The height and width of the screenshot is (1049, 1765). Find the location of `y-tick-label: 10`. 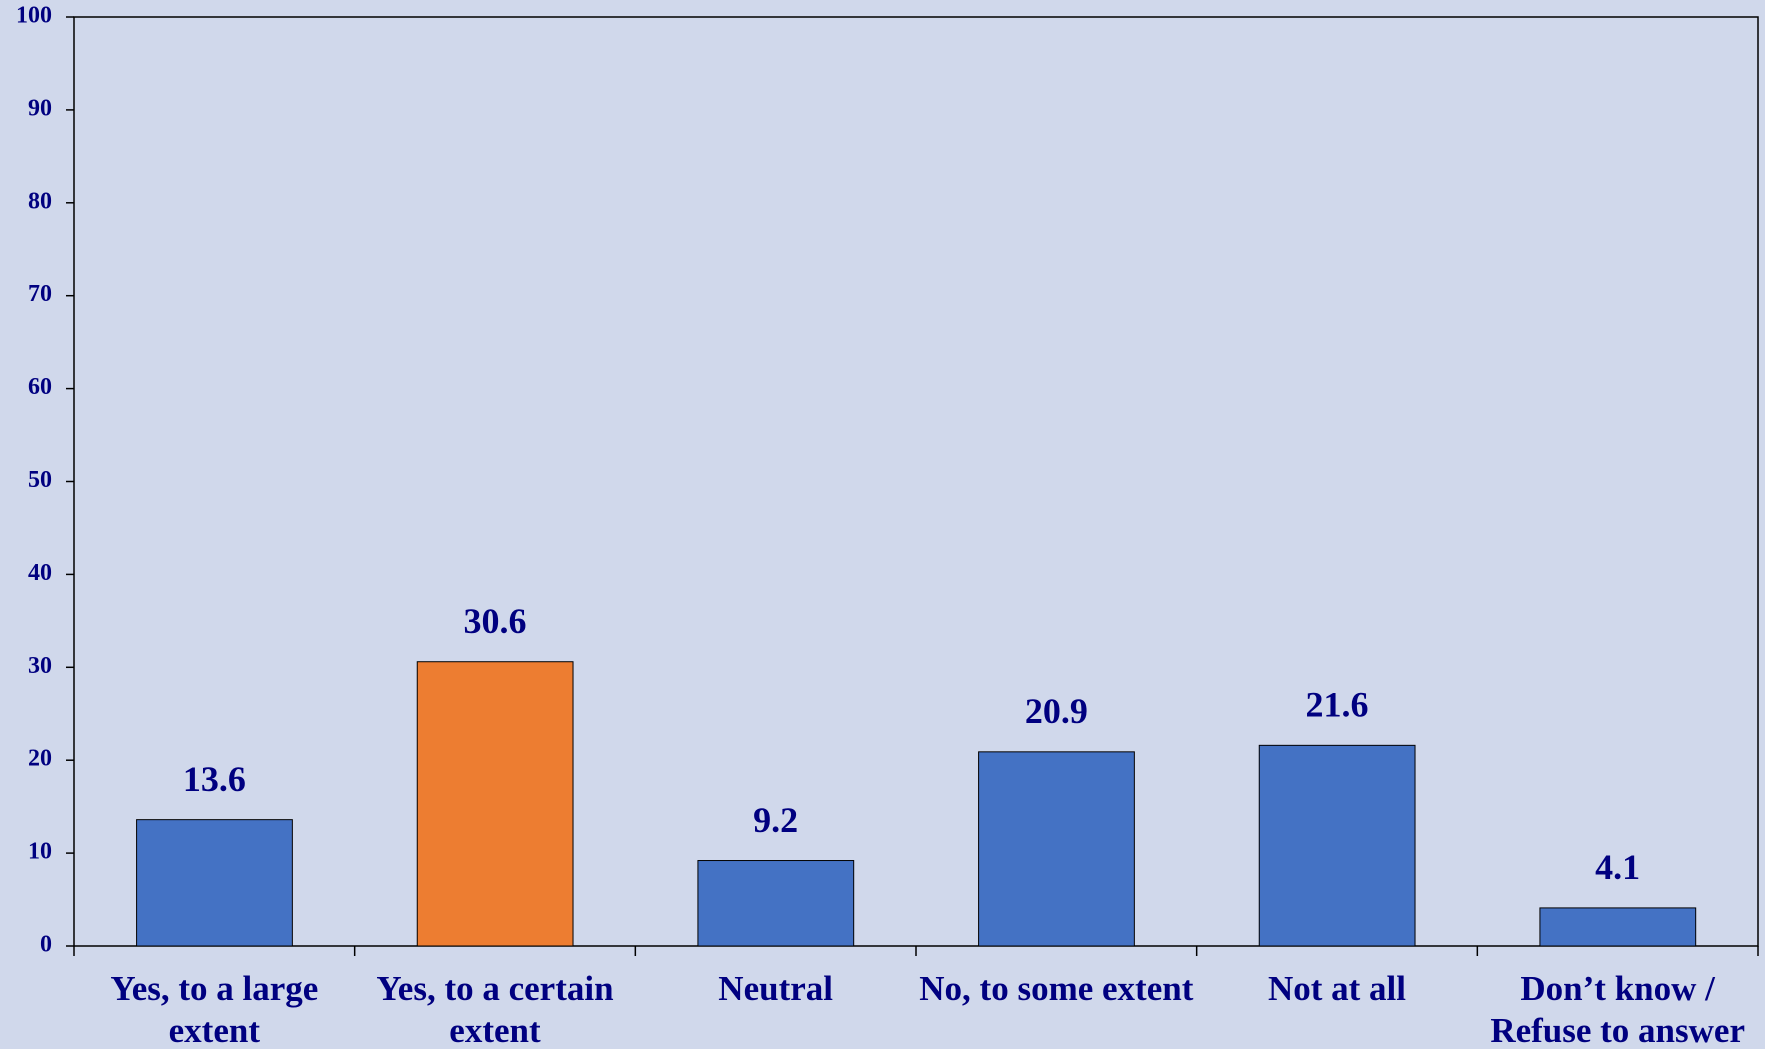

y-tick-label: 10 is located at coordinates (40, 852).